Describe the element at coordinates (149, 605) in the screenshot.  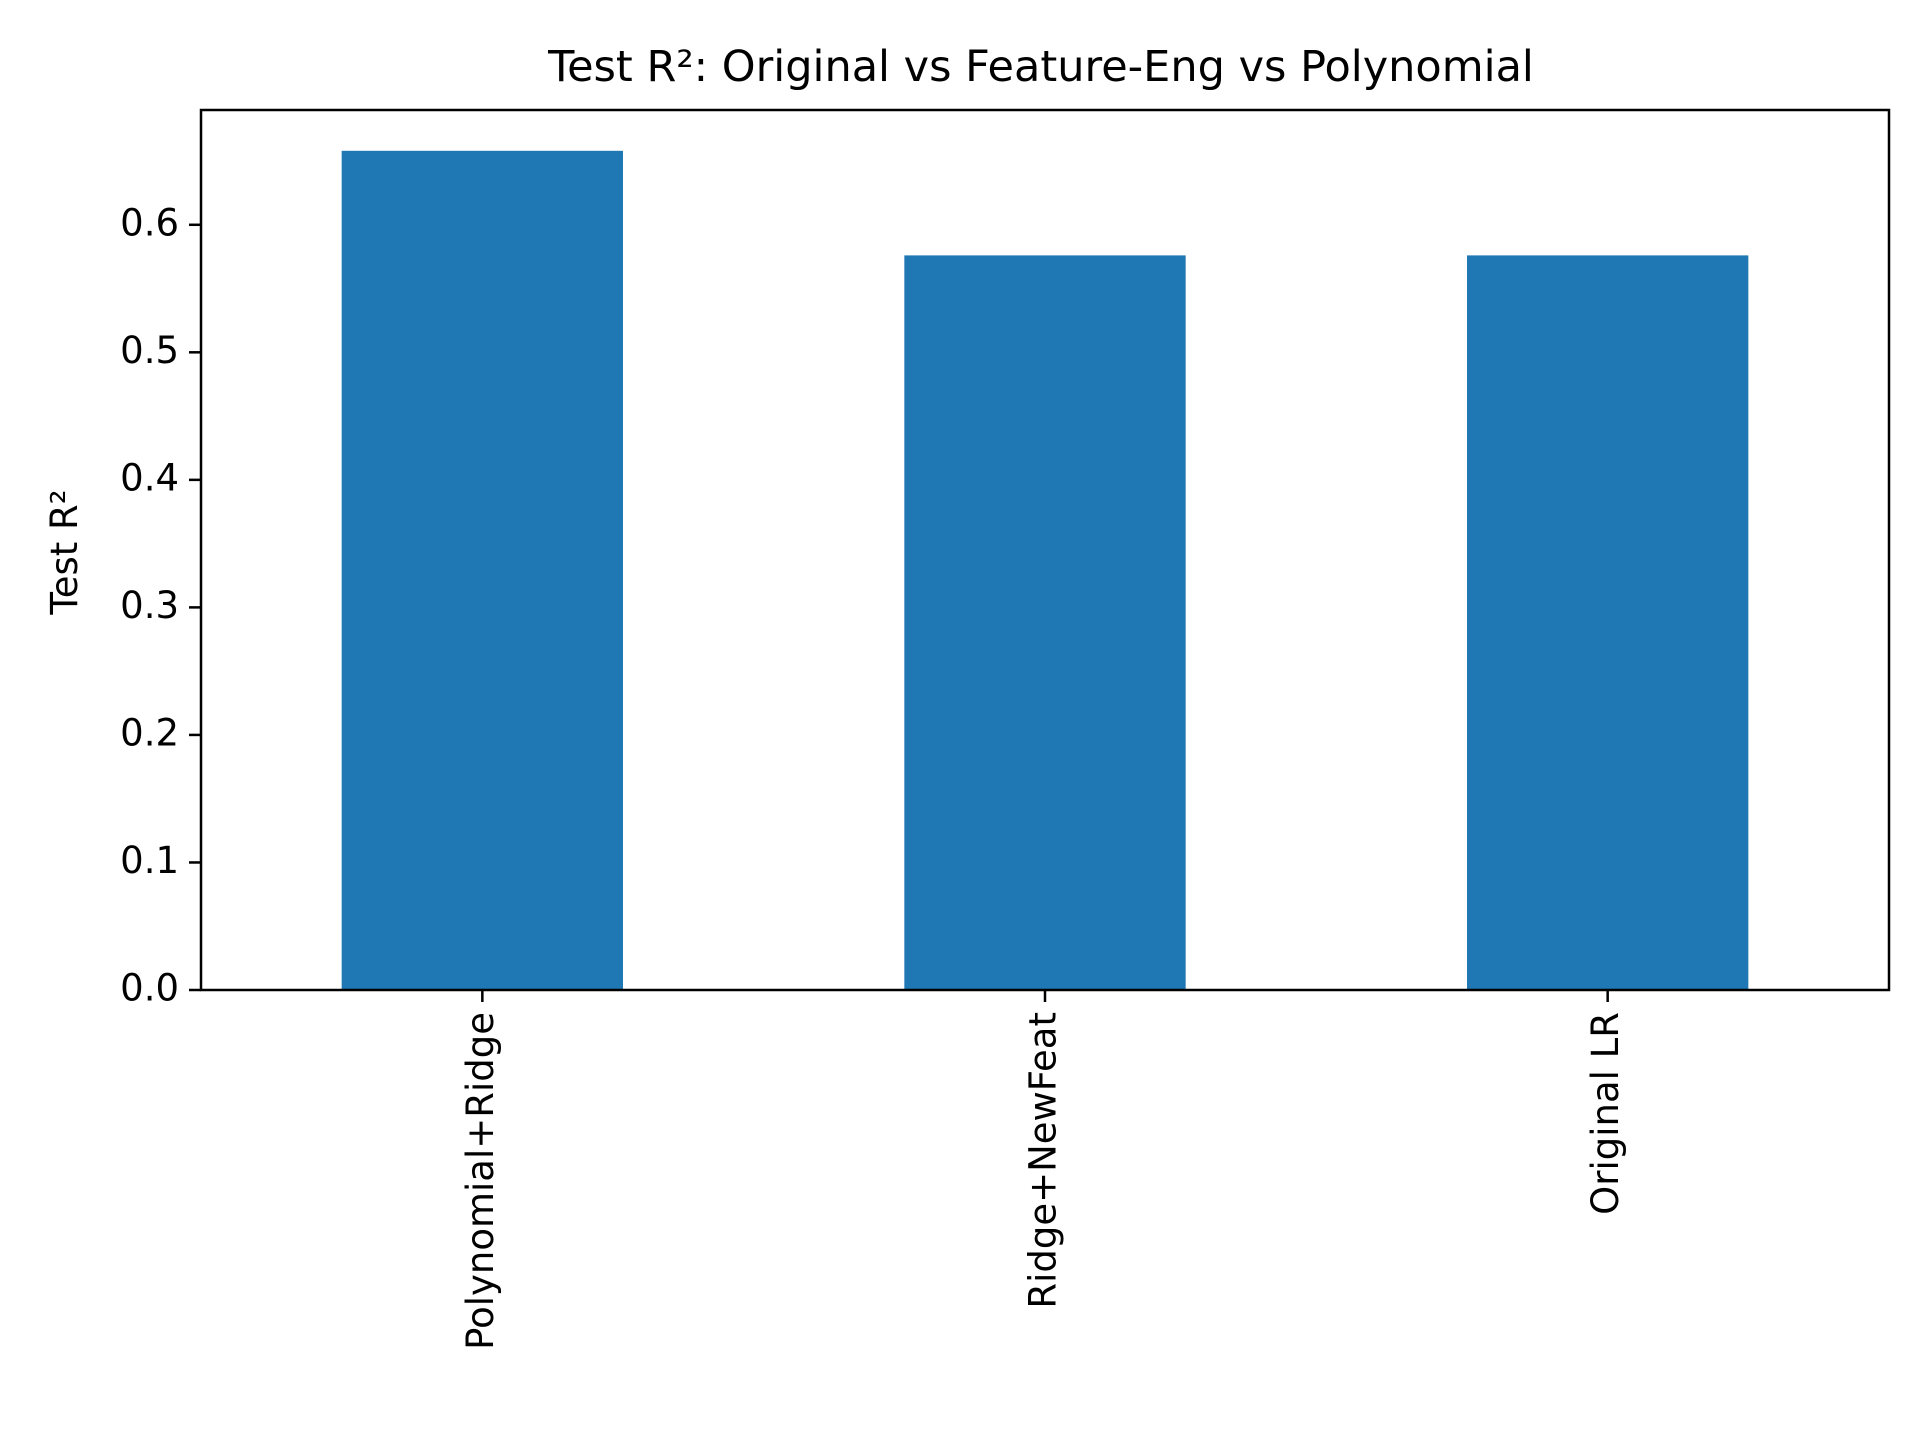
I see `y-tick-label: 0.3` at that location.